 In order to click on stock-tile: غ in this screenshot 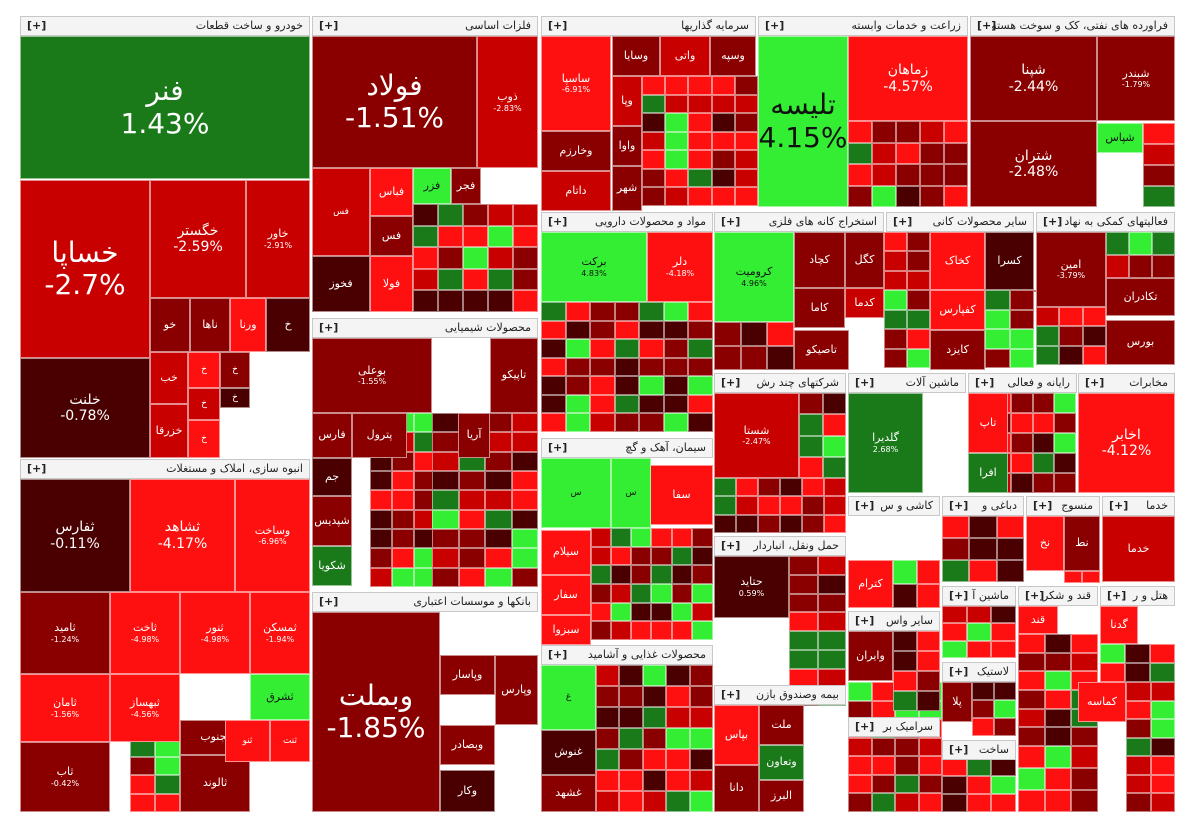, I will do `click(568, 697)`.